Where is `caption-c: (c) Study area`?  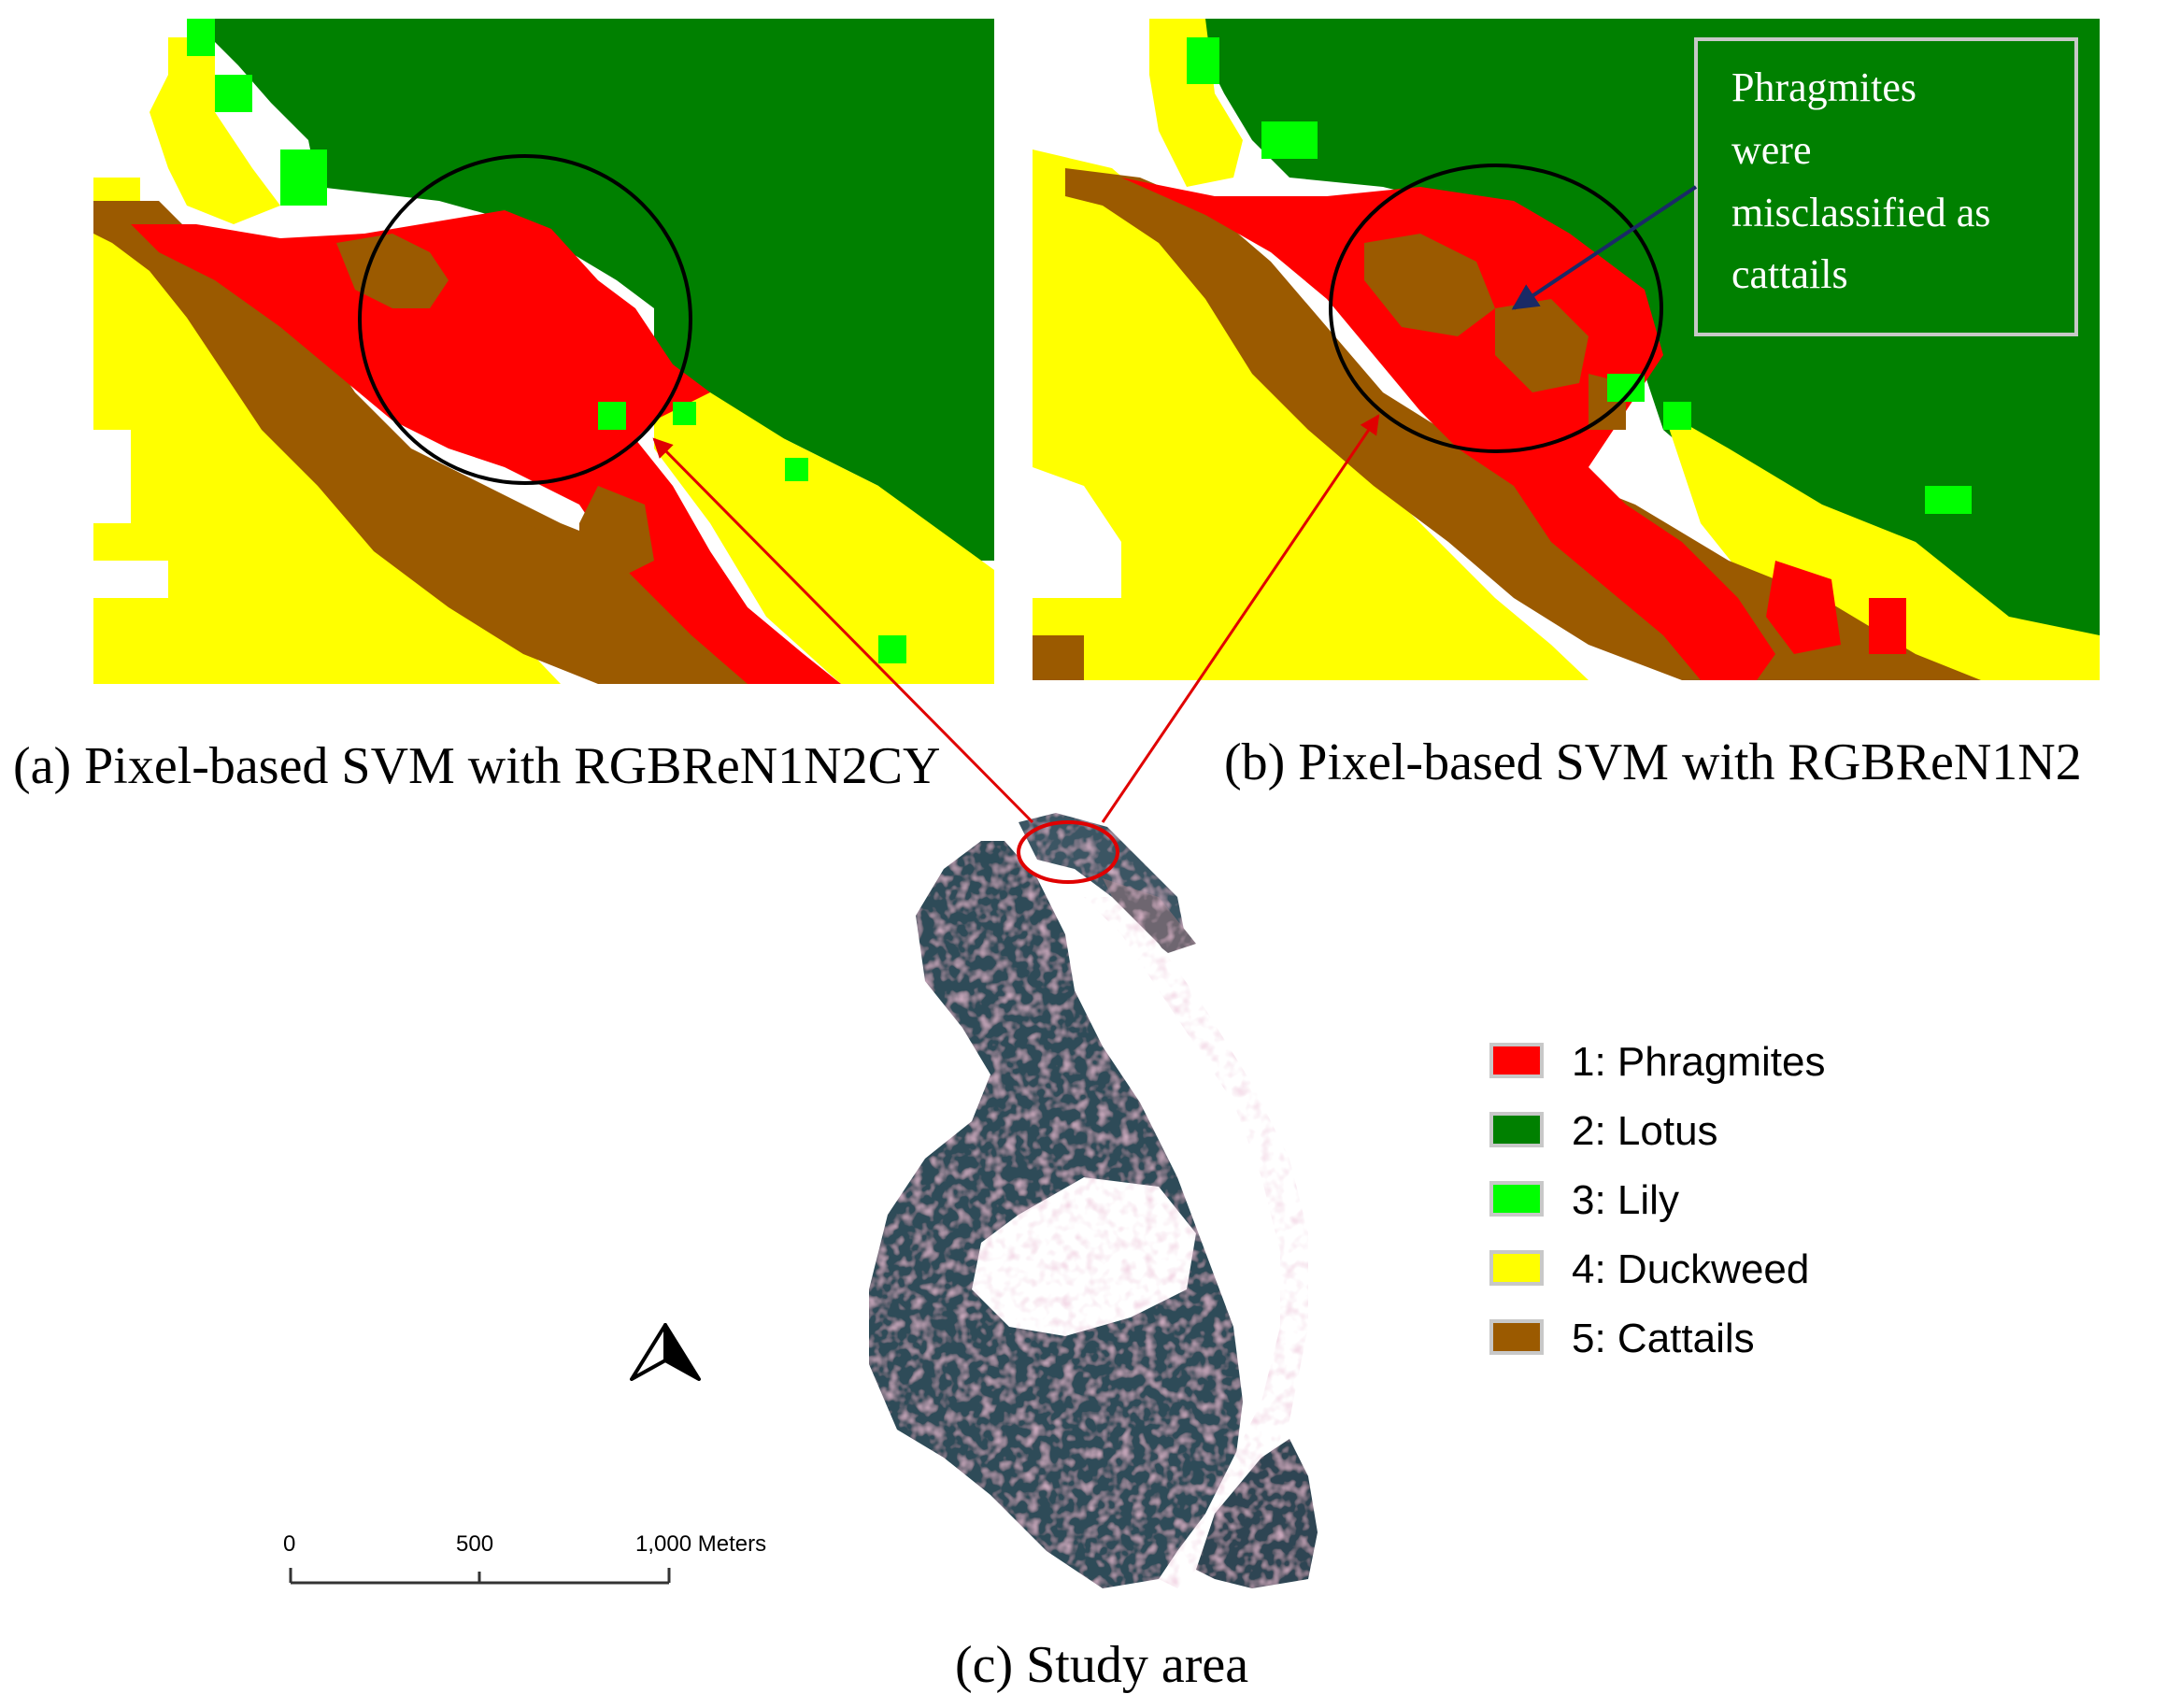
caption-c: (c) Study area is located at coordinates (1102, 1665).